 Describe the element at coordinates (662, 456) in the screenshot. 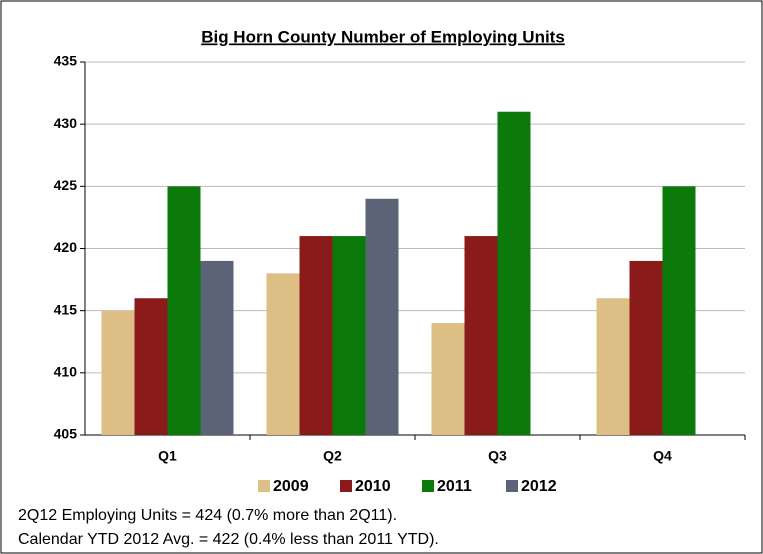

I see `x-tick-label: Q4` at that location.